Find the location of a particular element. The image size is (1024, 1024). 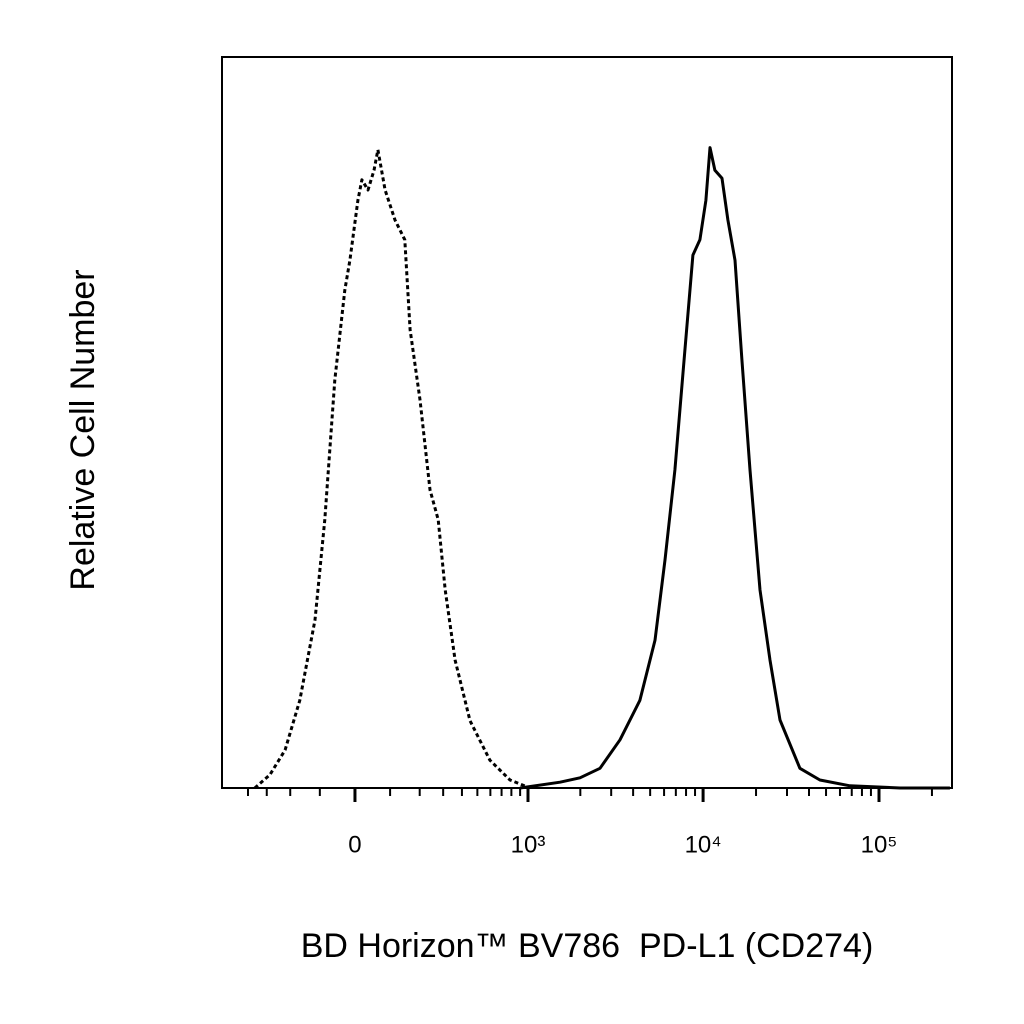

x-tick-label: 10⁵ is located at coordinates (879, 844).